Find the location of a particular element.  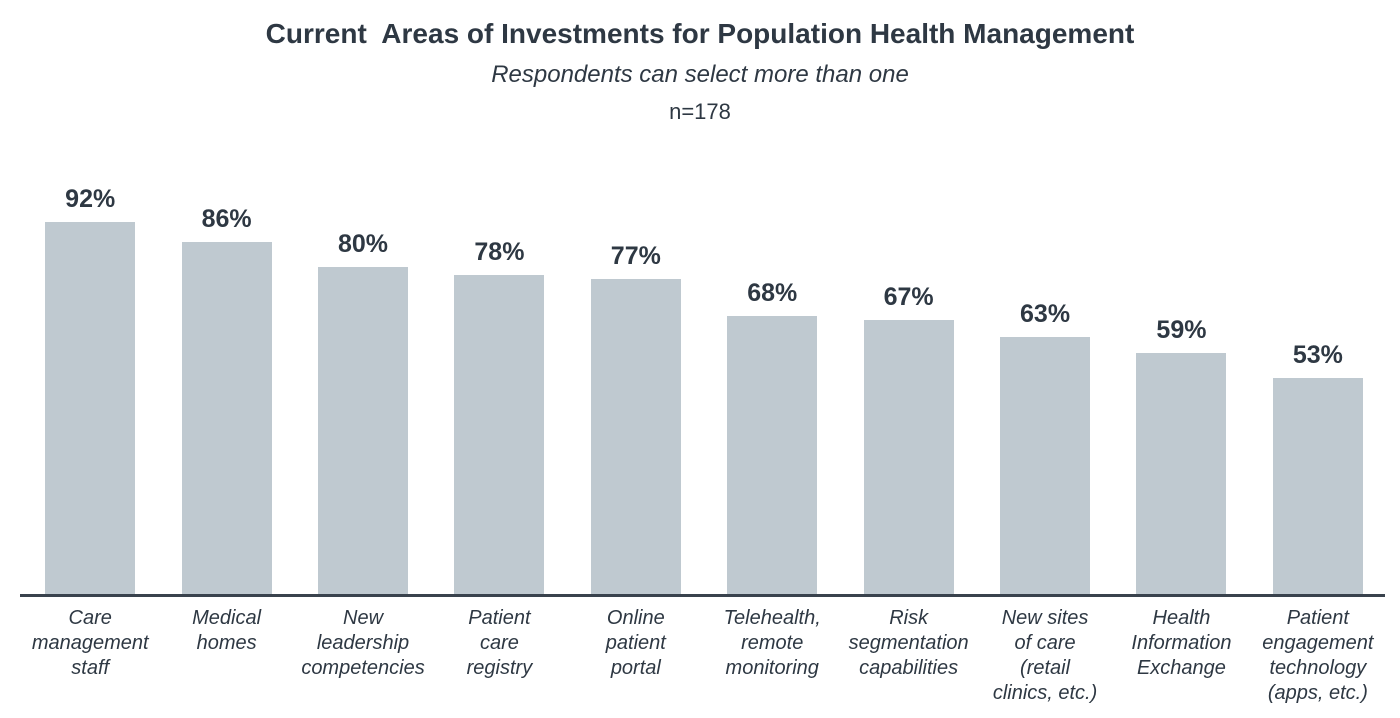

bar-value-label: 77% is located at coordinates (635, 256).